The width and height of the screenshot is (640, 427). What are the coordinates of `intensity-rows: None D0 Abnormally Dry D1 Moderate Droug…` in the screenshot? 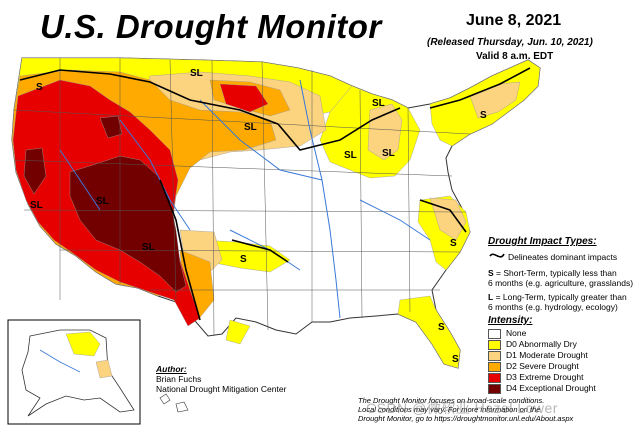 It's located at (563, 361).